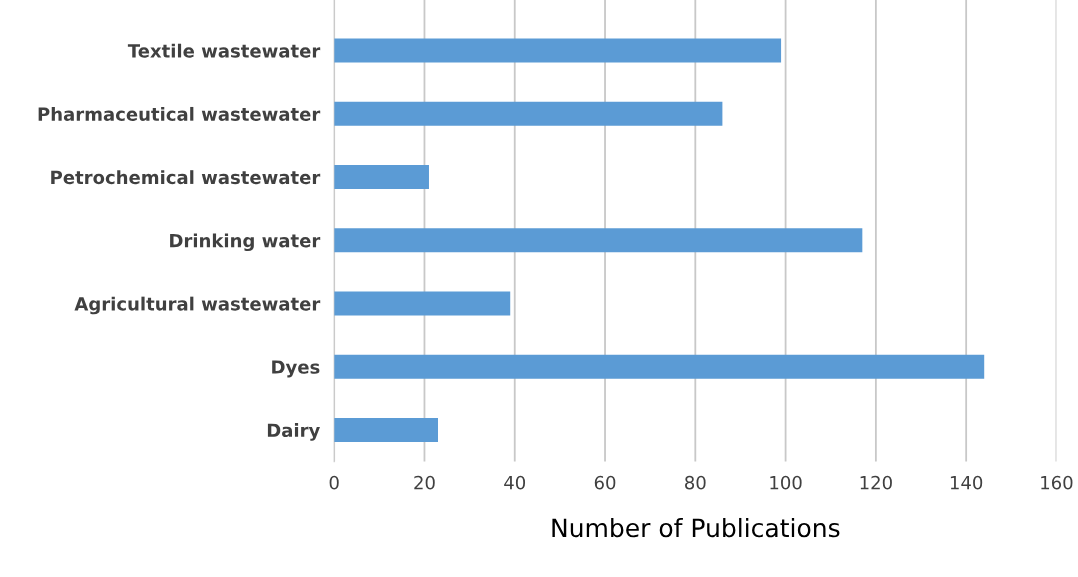 This screenshot has height=577, width=1078. What do you see at coordinates (293, 432) in the screenshot?
I see `y-tick-label: Dairy` at bounding box center [293, 432].